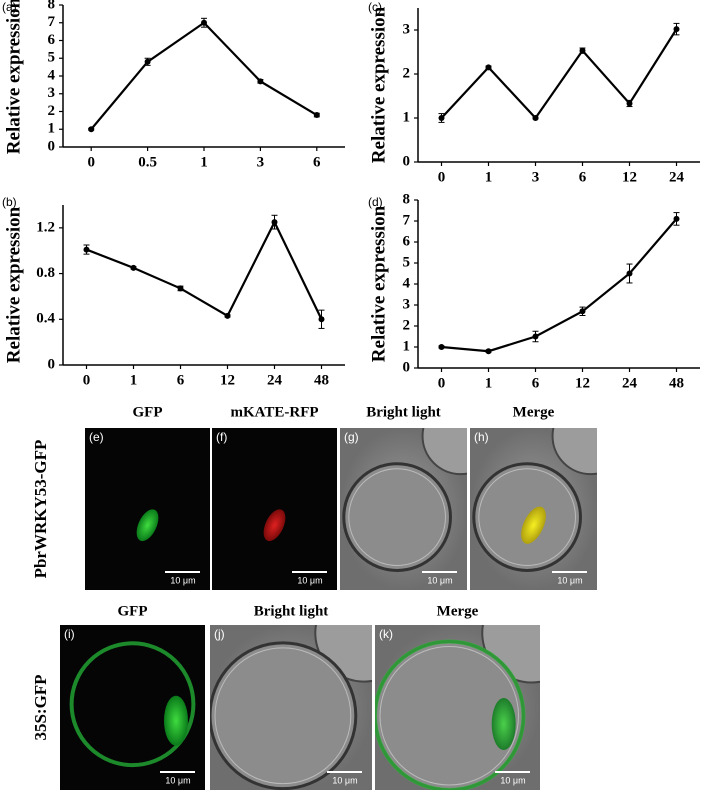 Image resolution: width=709 pixels, height=790 pixels. What do you see at coordinates (9, 202) in the screenshot?
I see `panel-label: (b)` at bounding box center [9, 202].